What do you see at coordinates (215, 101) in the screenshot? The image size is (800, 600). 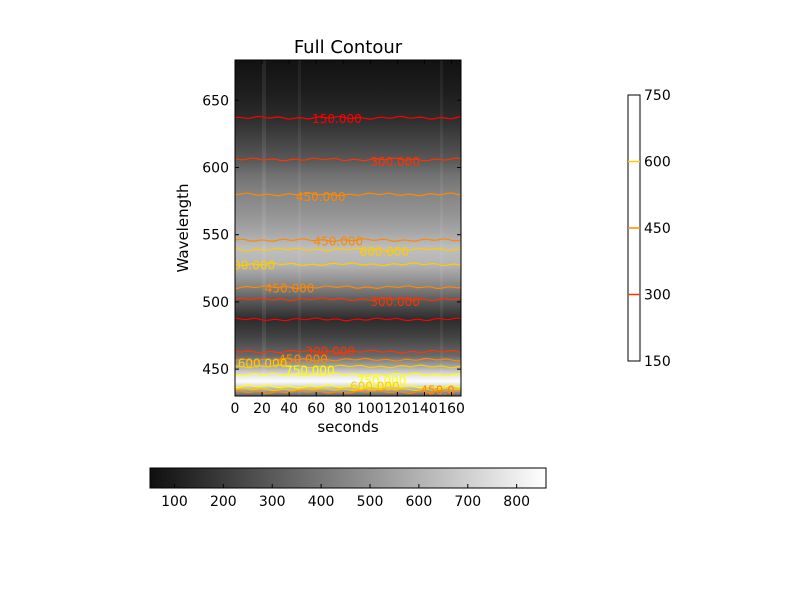 I see `y-tick-label: 650` at bounding box center [215, 101].